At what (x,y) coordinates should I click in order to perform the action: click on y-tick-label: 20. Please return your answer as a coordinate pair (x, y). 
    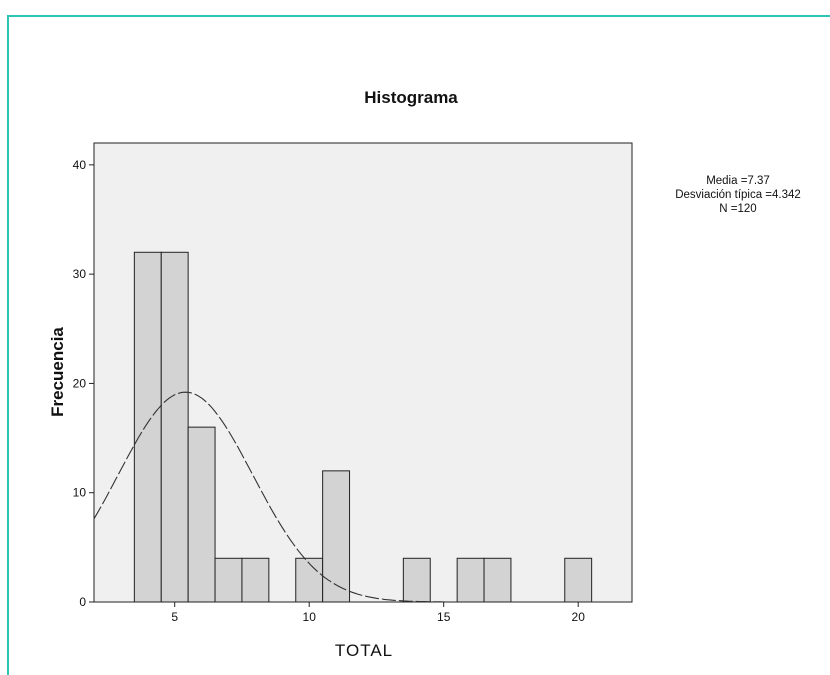
    Looking at the image, I should click on (80, 383).